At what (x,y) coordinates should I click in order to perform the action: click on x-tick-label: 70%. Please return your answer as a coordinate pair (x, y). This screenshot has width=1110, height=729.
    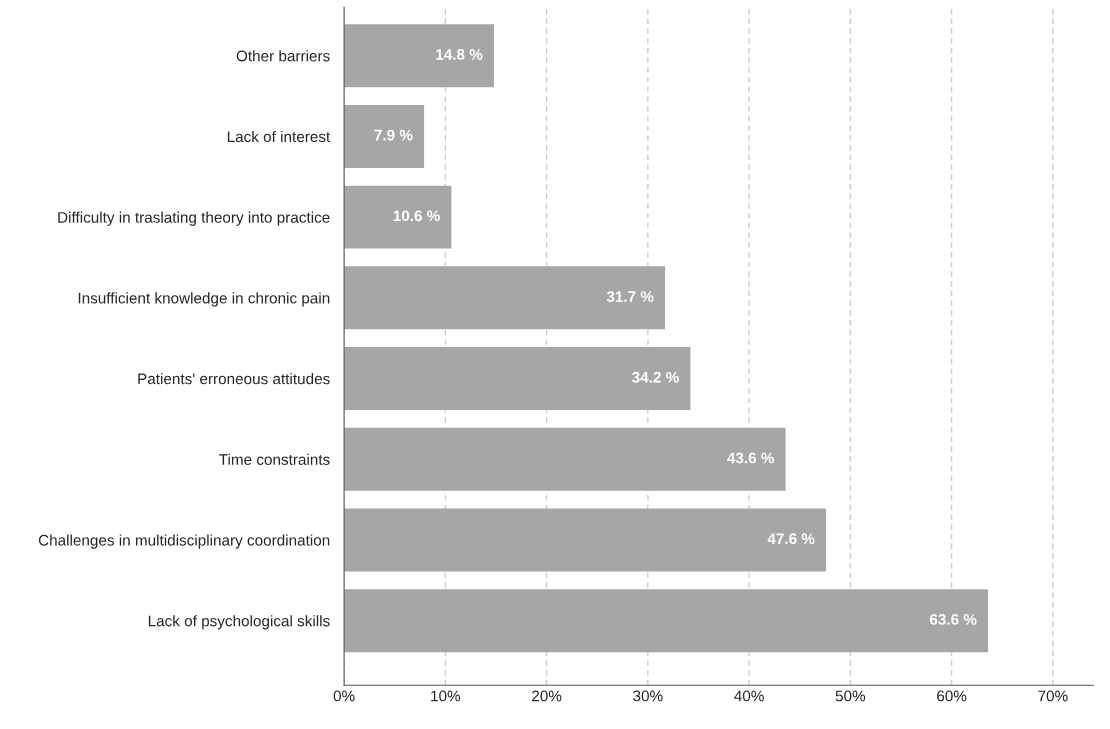
    Looking at the image, I should click on (1053, 696).